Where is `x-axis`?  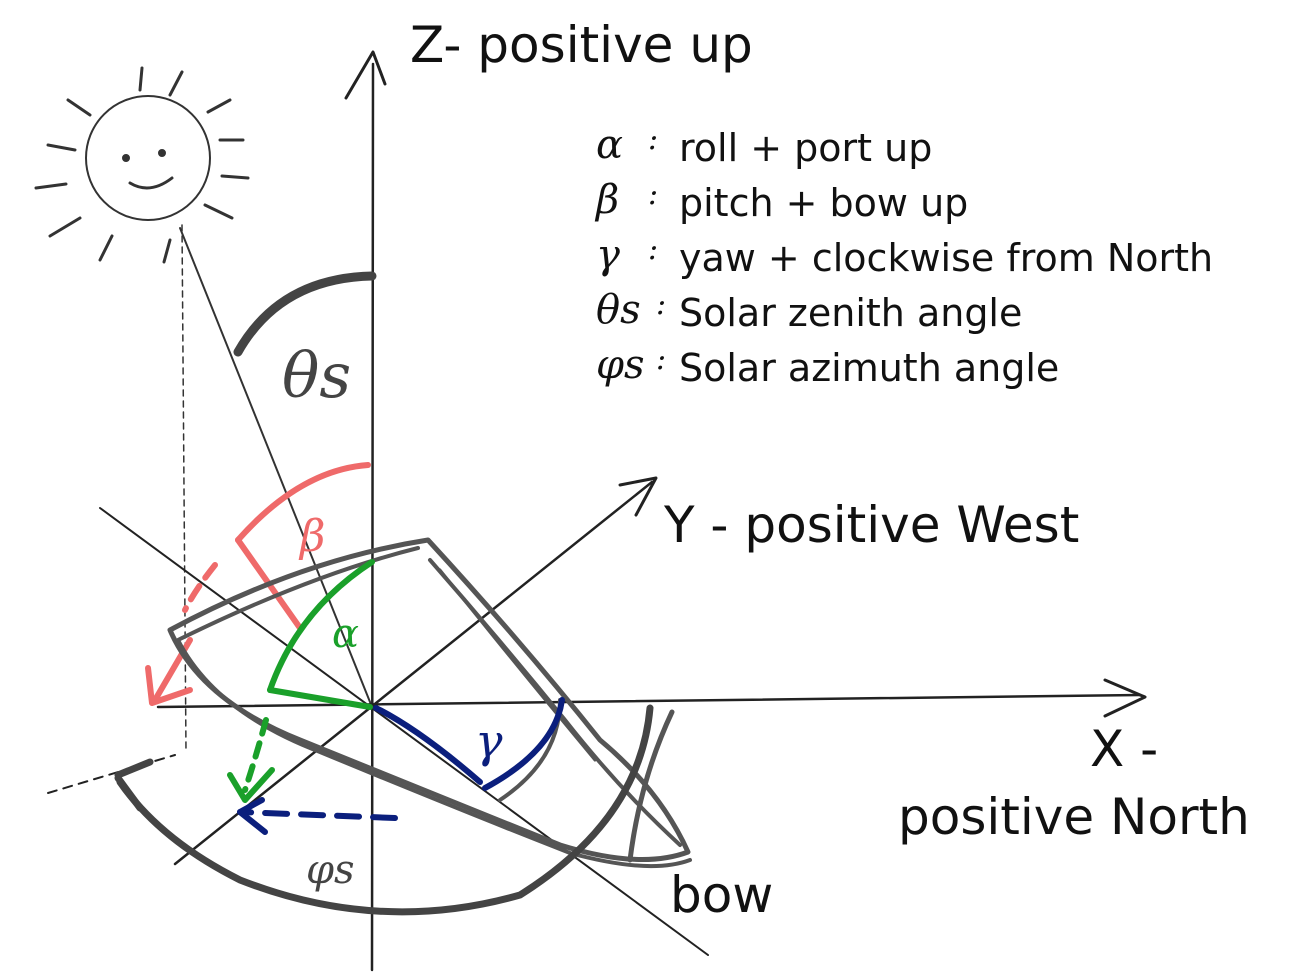 x-axis is located at coordinates (651, 698).